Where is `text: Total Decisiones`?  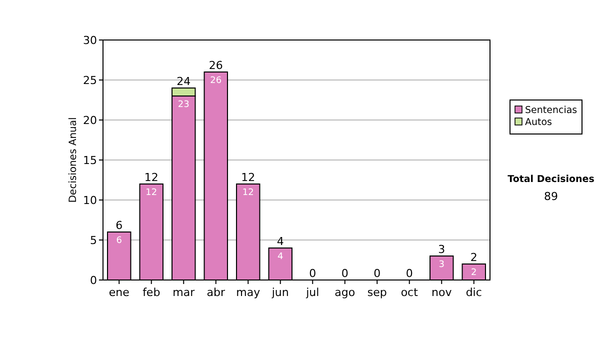 text: Total Decisiones is located at coordinates (551, 179).